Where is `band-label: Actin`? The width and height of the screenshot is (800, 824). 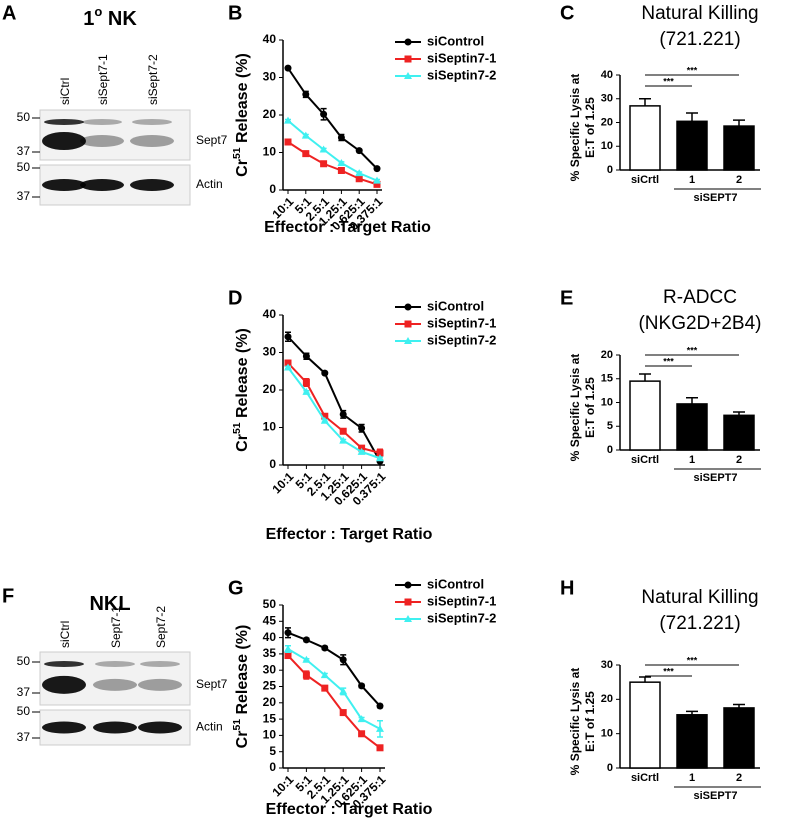 band-label: Actin is located at coordinates (209, 184).